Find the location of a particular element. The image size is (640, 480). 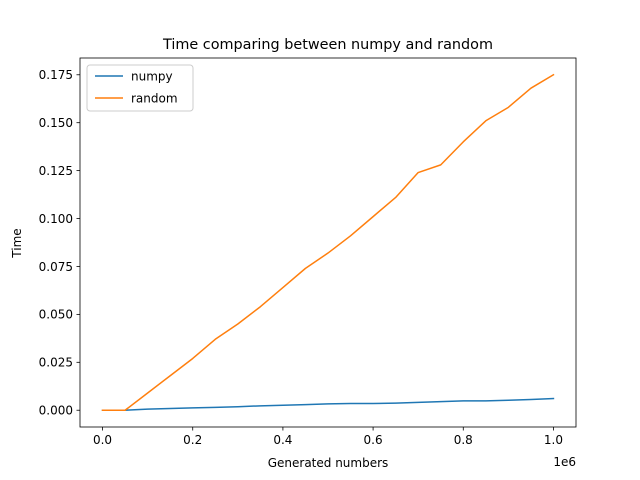

legend-label-random: random is located at coordinates (154, 99).